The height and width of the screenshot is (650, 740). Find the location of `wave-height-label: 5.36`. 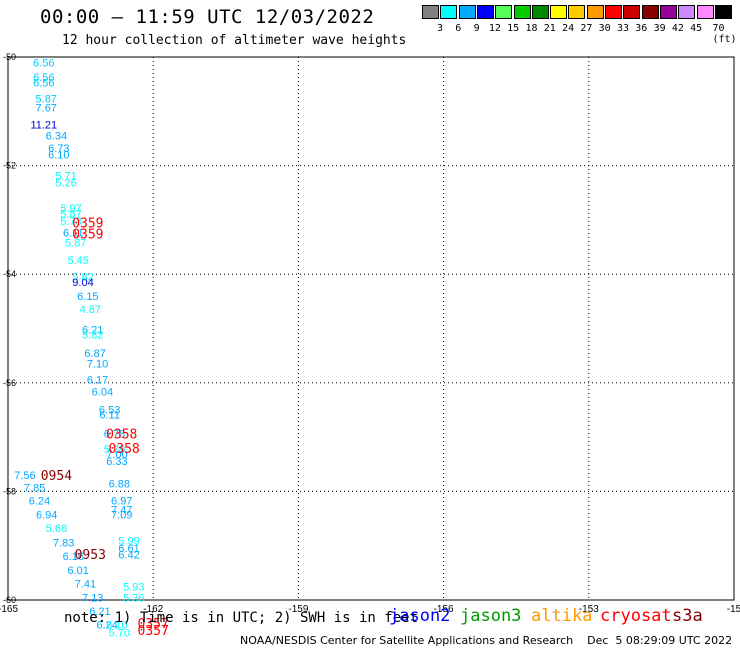

wave-height-label: 5.36 is located at coordinates (133, 598).